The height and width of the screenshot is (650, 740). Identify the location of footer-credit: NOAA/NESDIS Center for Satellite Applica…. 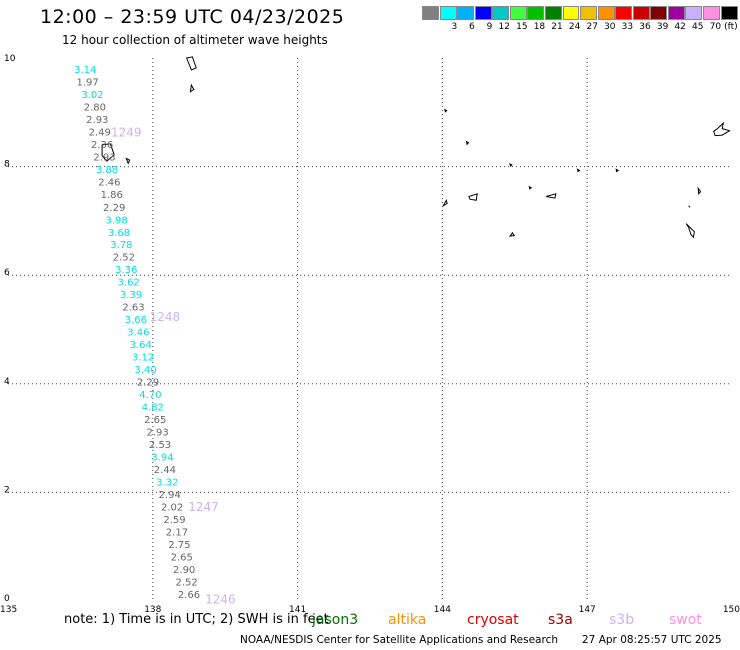
(399, 640).